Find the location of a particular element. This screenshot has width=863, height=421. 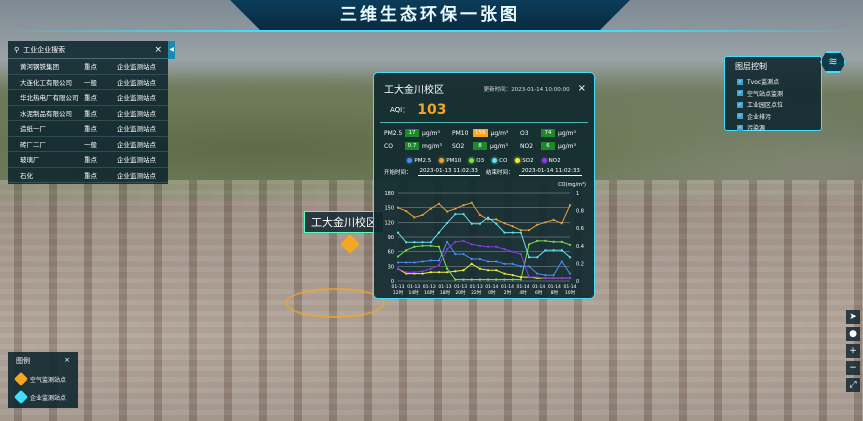

legend-entry: PM2.5 is located at coordinates (419, 161).